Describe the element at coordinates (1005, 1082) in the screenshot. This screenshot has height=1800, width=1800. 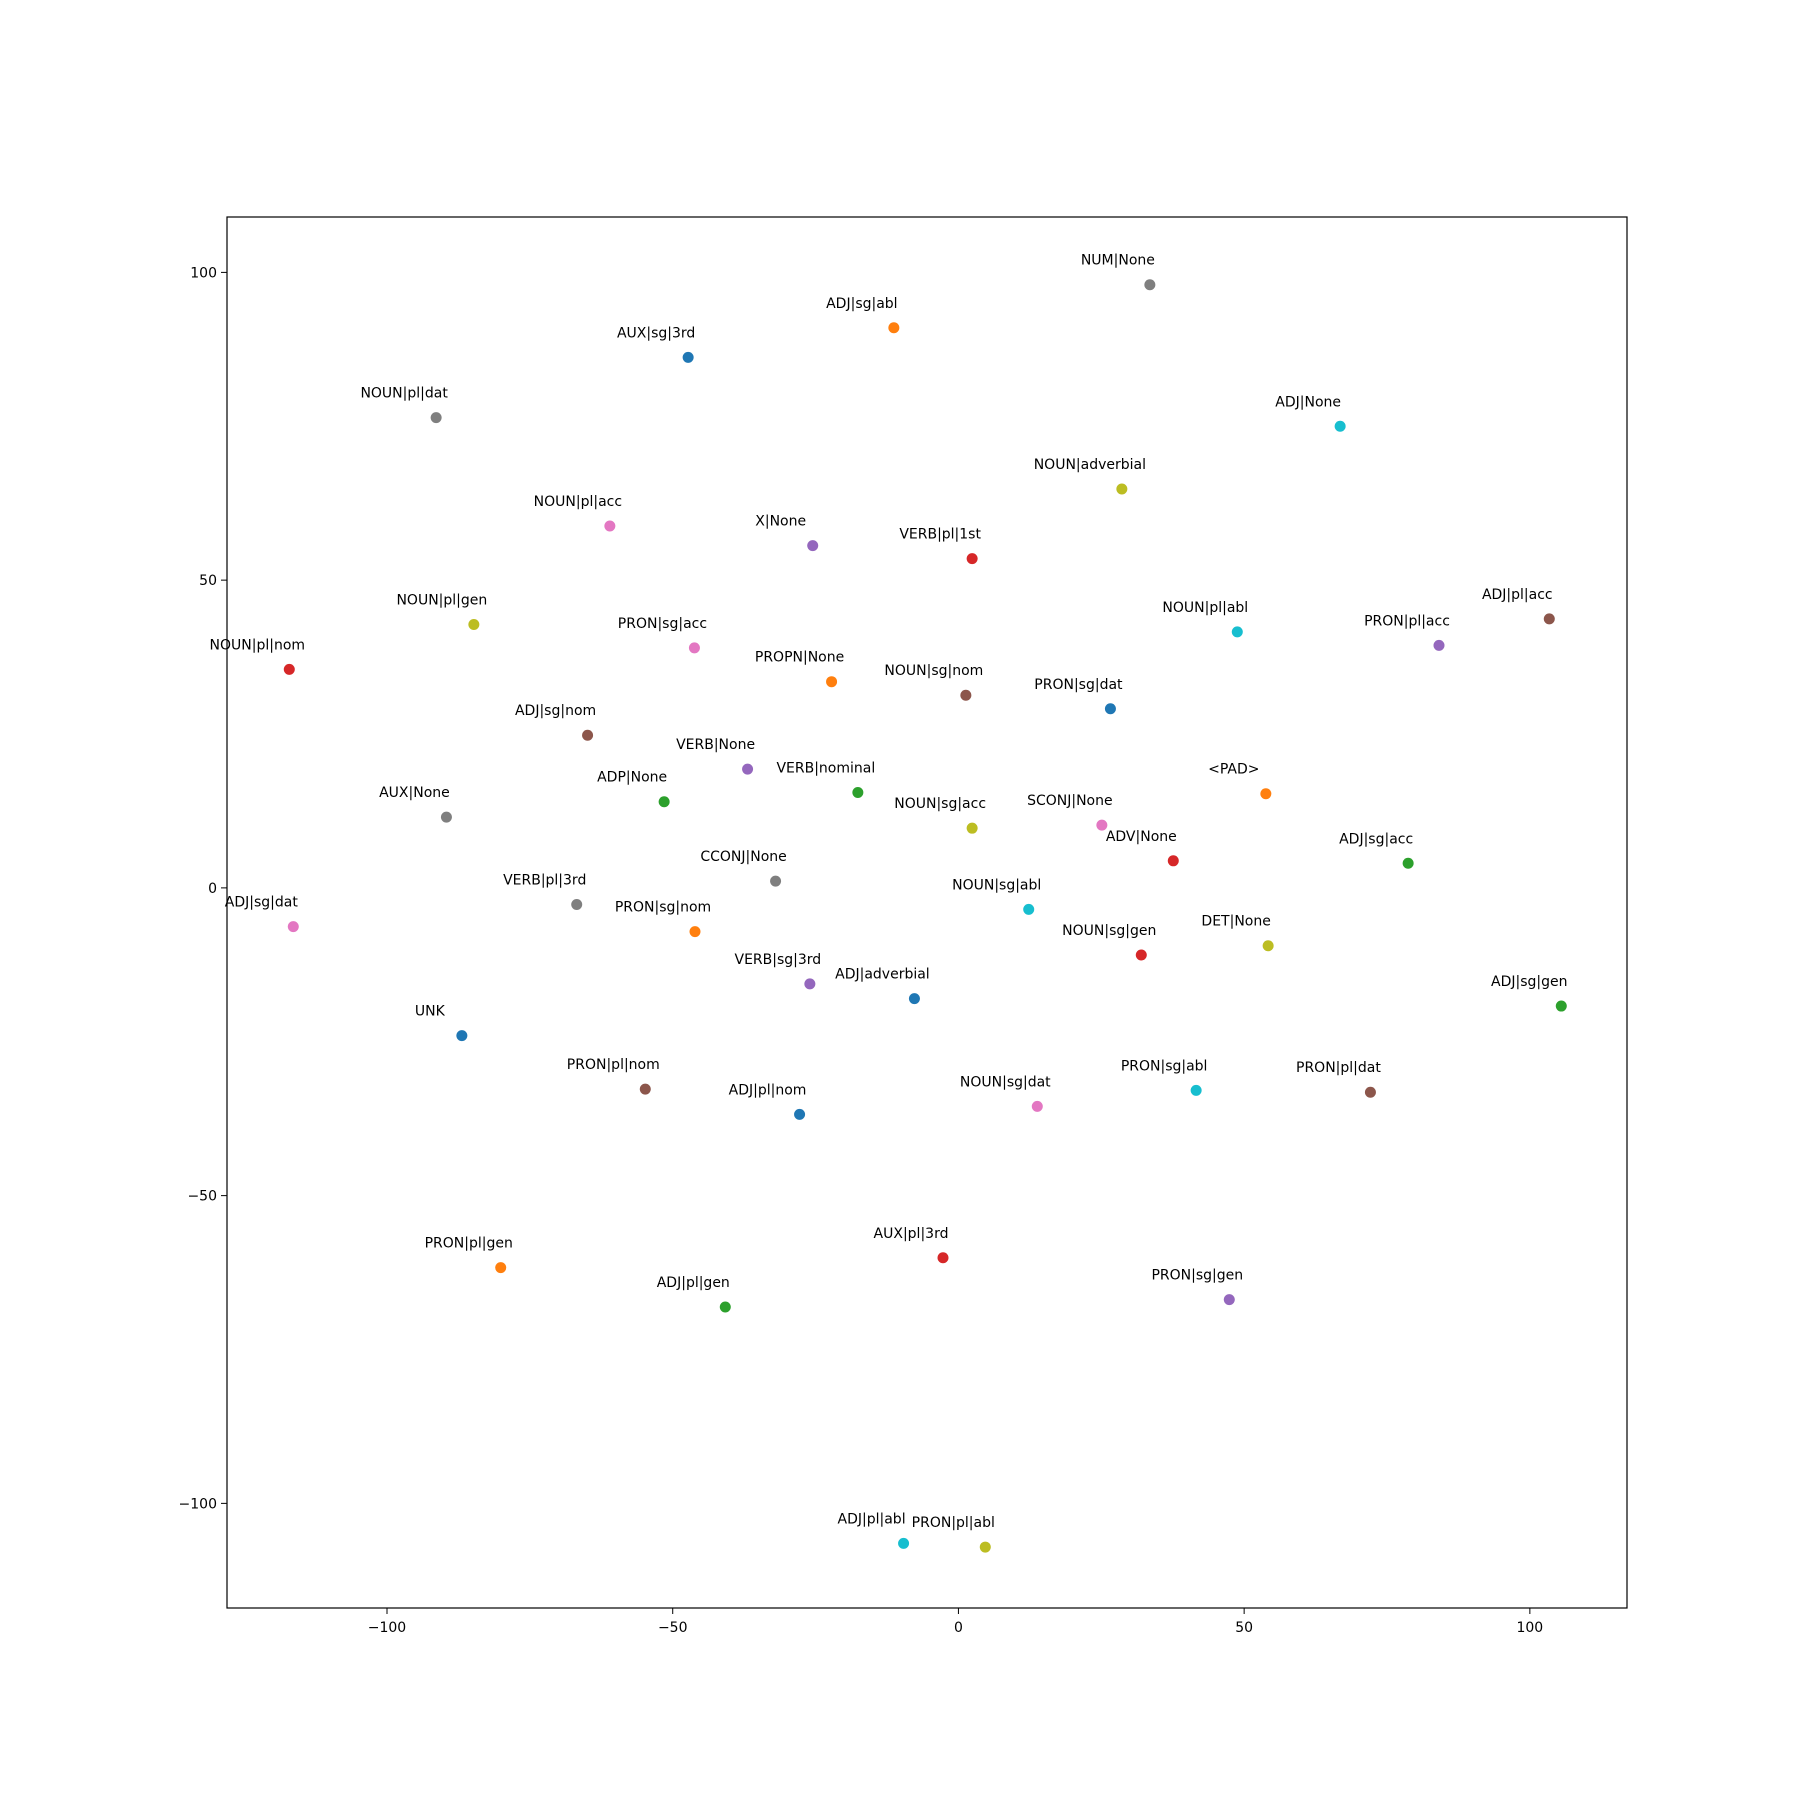
I see `point-label: NOUN|sg|dat` at that location.